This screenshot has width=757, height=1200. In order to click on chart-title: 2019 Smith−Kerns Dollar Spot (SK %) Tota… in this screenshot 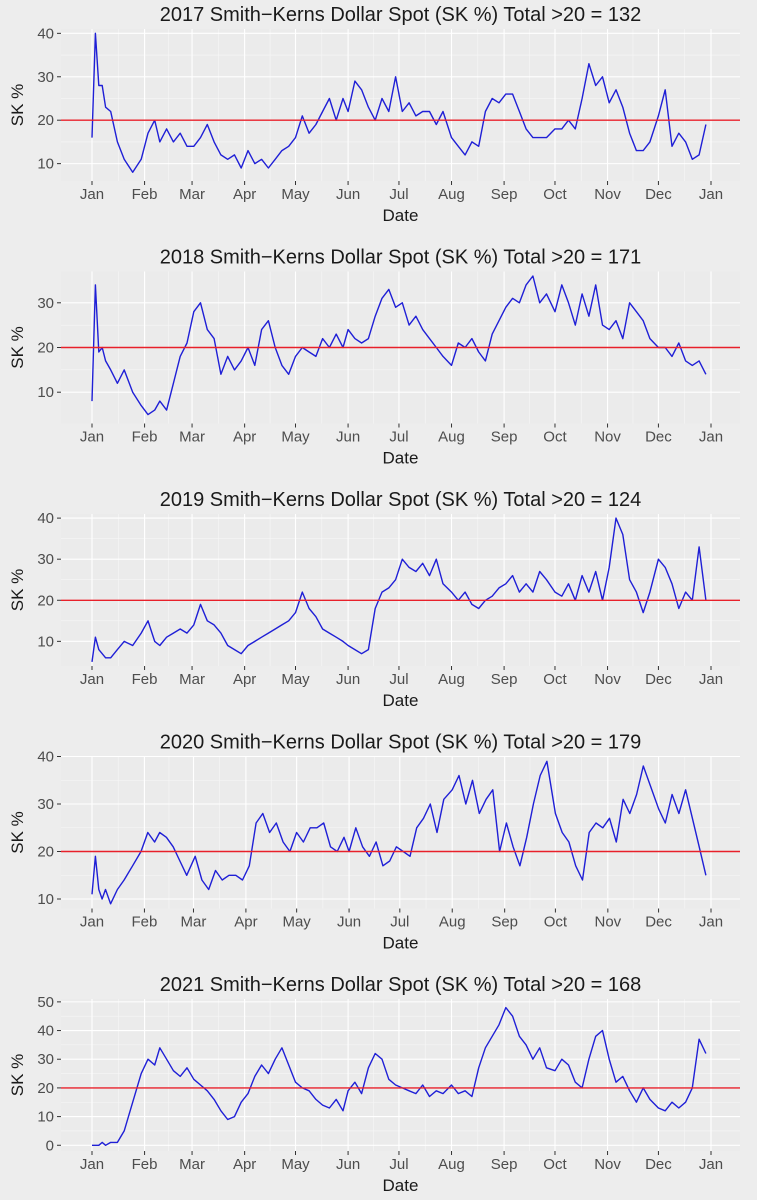, I will do `click(401, 500)`.